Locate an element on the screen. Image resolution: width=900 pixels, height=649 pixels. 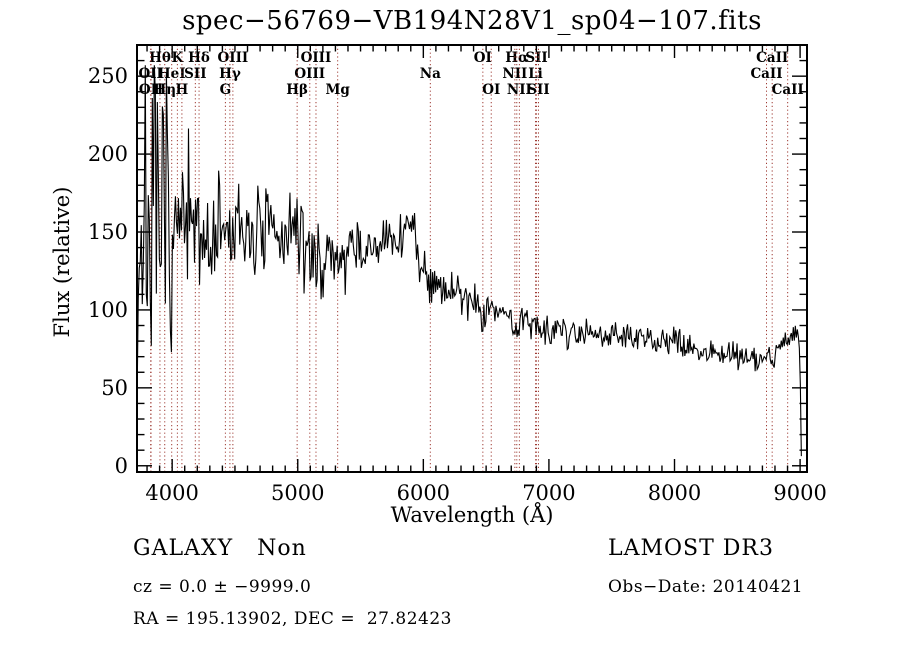
spectral-line-label: Hδ is located at coordinates (199, 58).